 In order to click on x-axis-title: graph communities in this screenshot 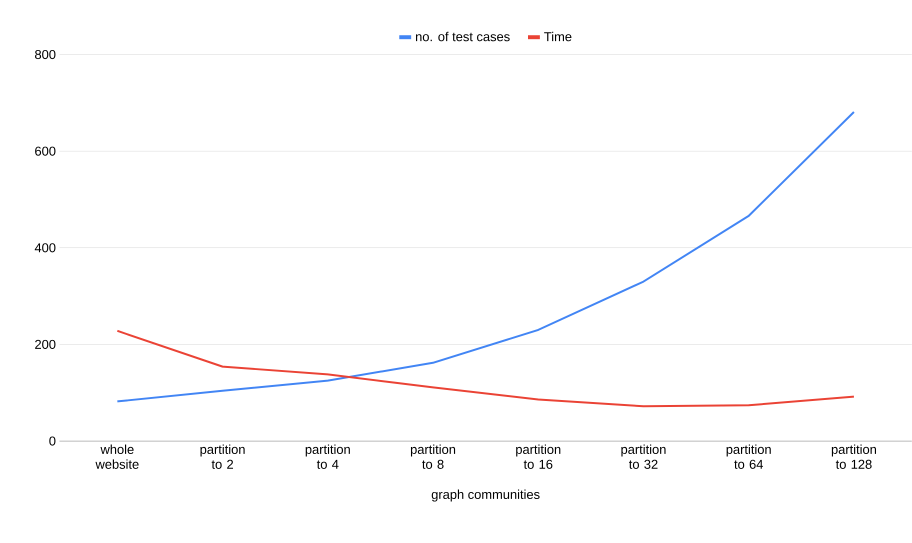, I will do `click(486, 495)`.